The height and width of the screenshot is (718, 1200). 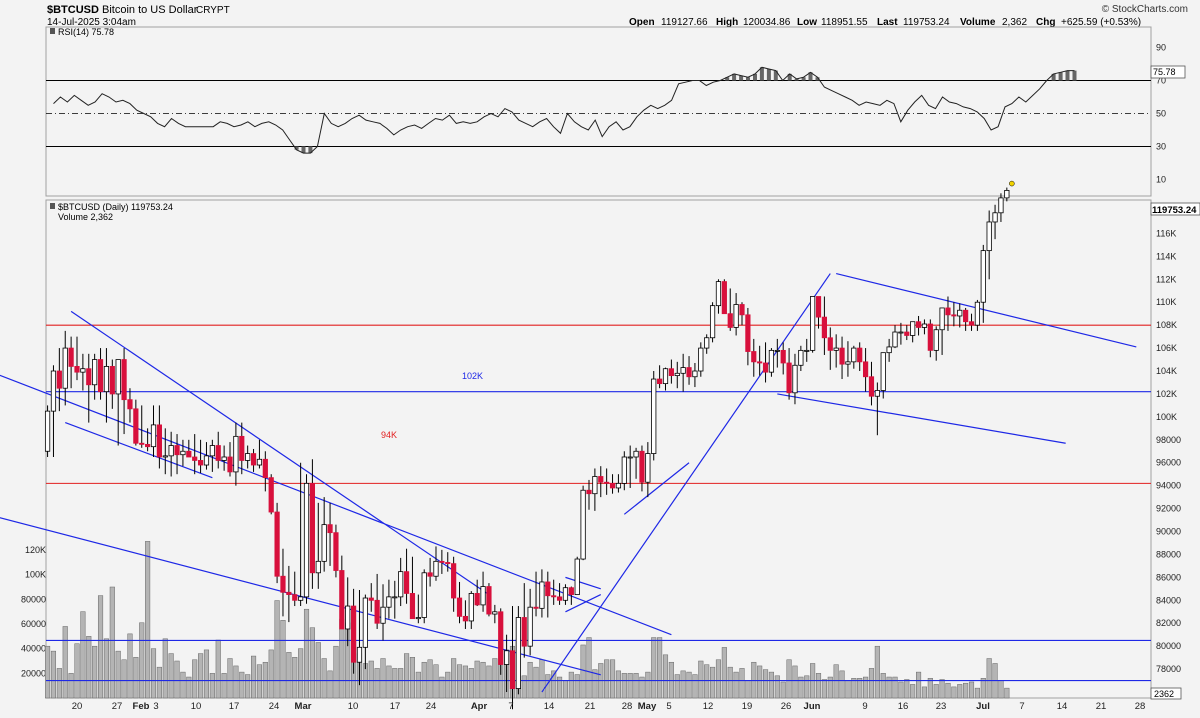 What do you see at coordinates (708, 706) in the screenshot?
I see `date-label: 12` at bounding box center [708, 706].